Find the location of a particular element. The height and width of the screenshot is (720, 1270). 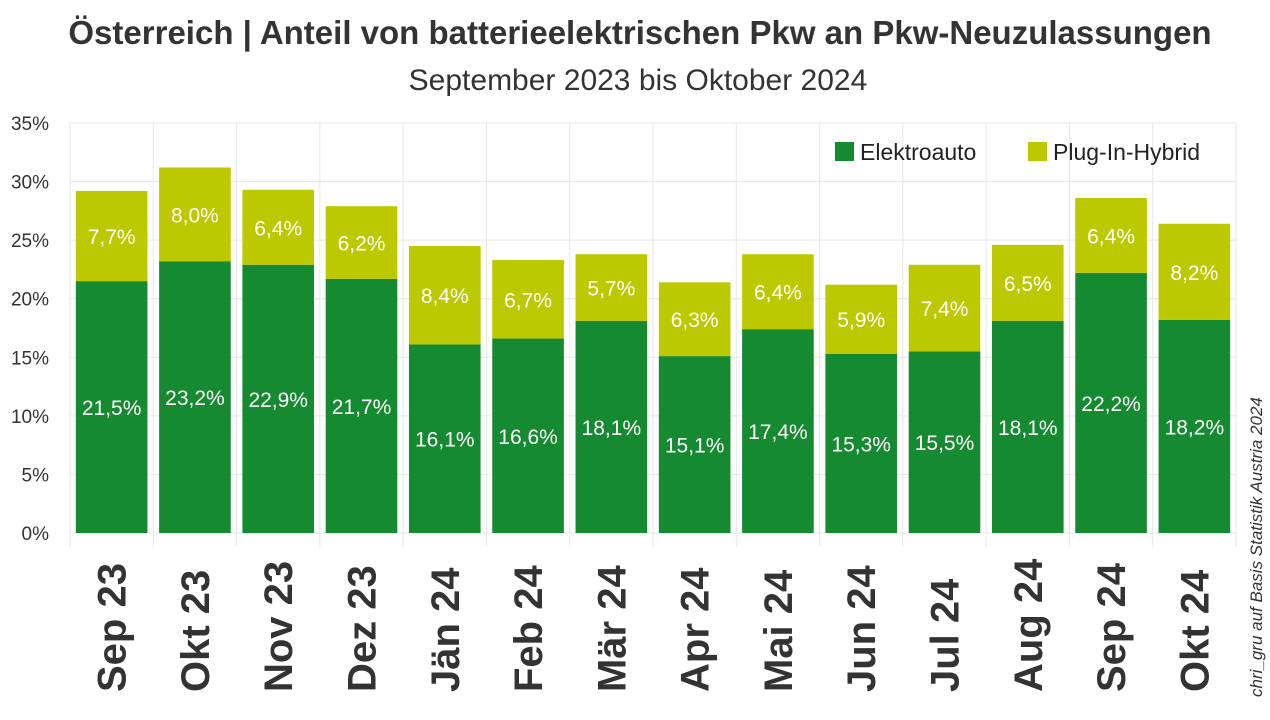

data-label-plug-in-hybrid: 8,4% is located at coordinates (445, 296).